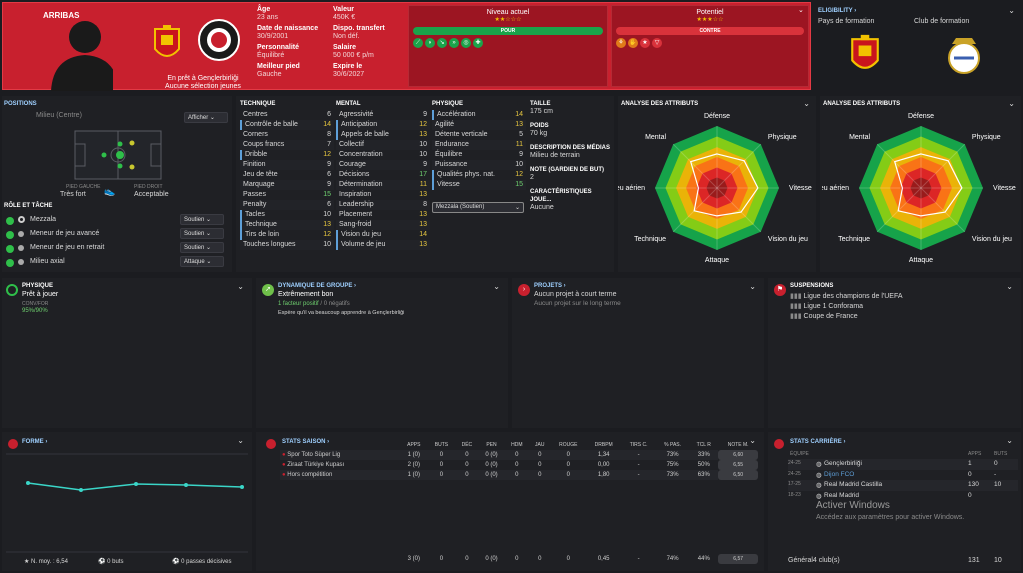 The height and width of the screenshot is (573, 1023). I want to click on attribute-row: Dribble 12, so click(287, 155).